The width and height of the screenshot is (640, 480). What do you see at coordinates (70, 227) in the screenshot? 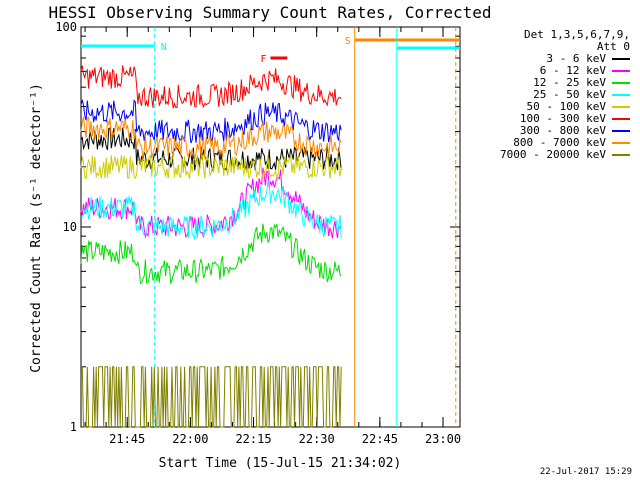
I see `y-tick-label: 10` at bounding box center [70, 227].